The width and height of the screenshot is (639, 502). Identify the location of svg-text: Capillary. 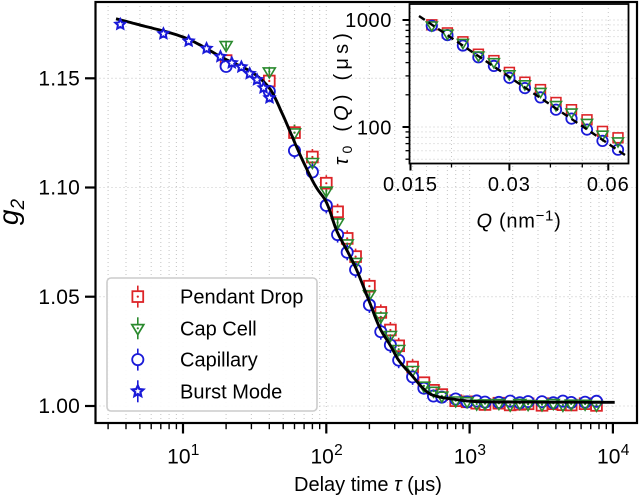
(219, 361).